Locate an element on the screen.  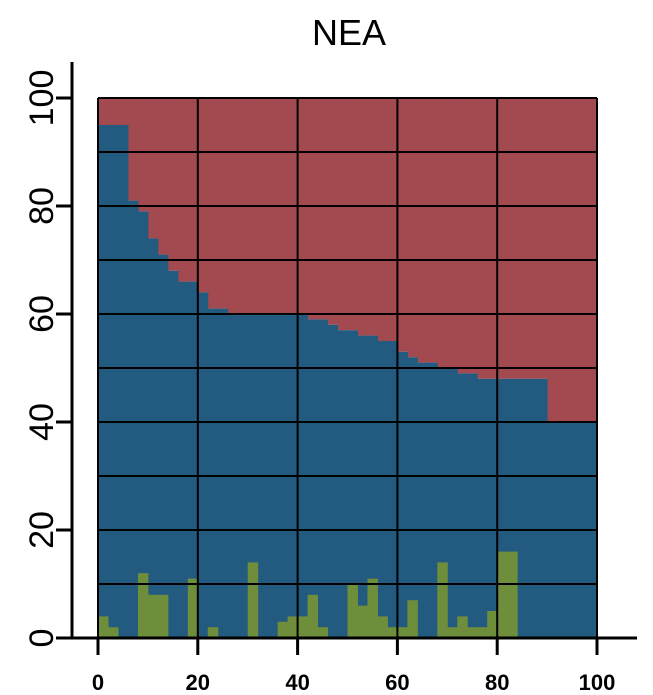
x-tick-label: 80 is located at coordinates (497, 682).